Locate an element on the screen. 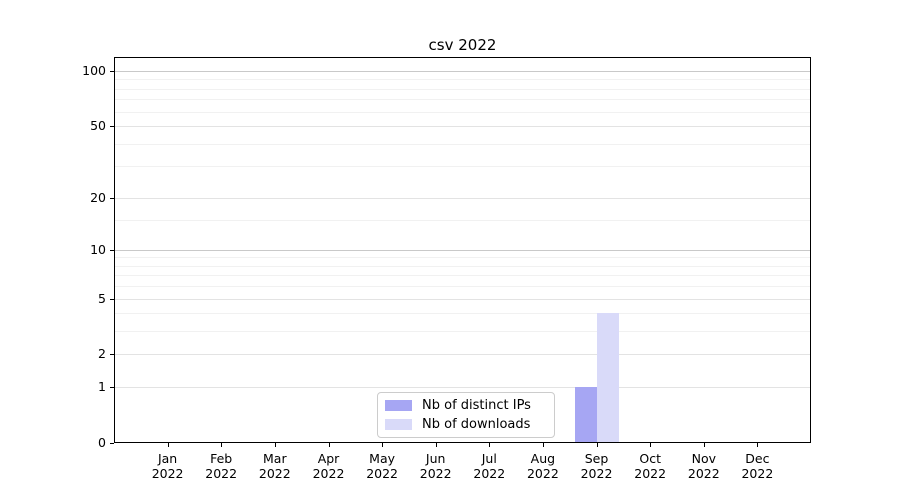 The height and width of the screenshot is (500, 900). x-tick-label: Jun 2022 is located at coordinates (435, 466).